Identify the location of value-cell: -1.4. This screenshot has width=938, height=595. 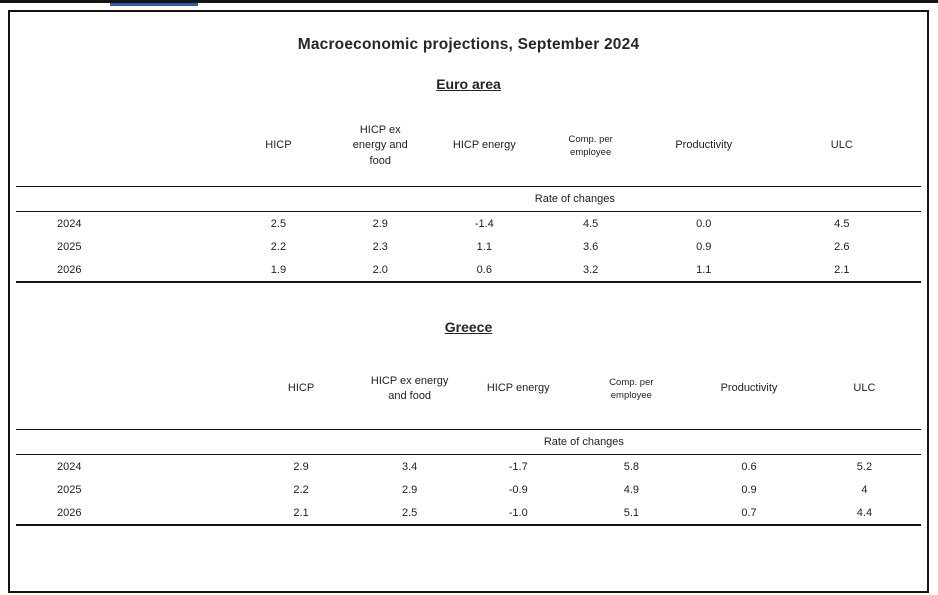
(484, 223).